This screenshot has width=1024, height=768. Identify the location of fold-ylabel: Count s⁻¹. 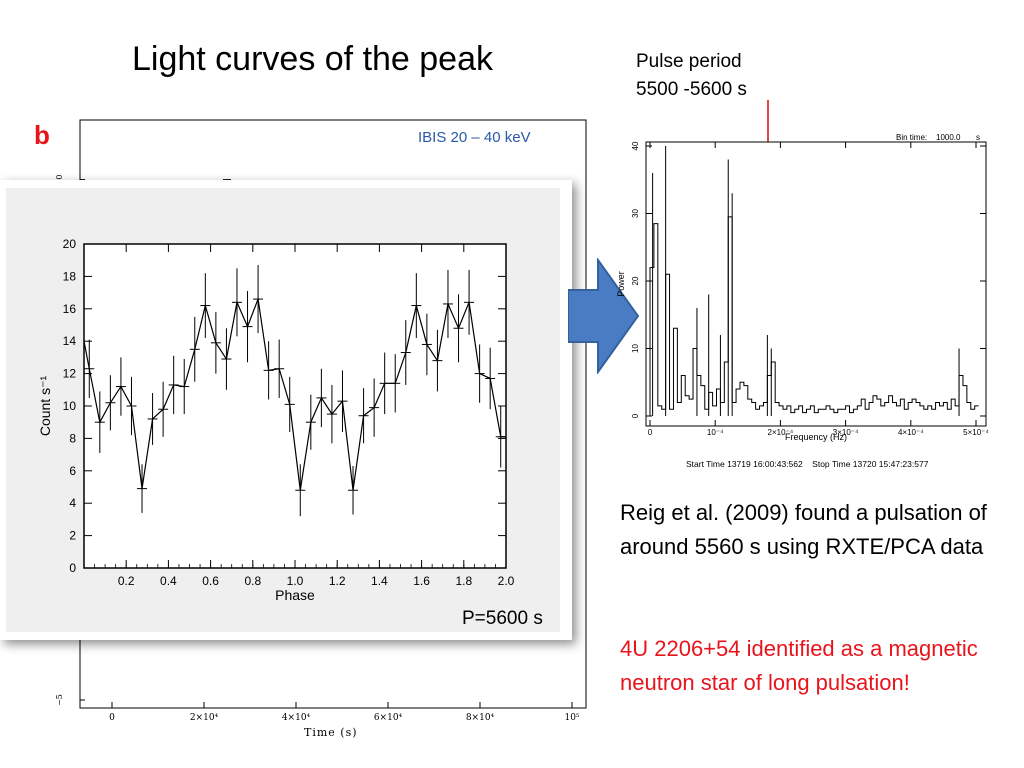
(45, 406).